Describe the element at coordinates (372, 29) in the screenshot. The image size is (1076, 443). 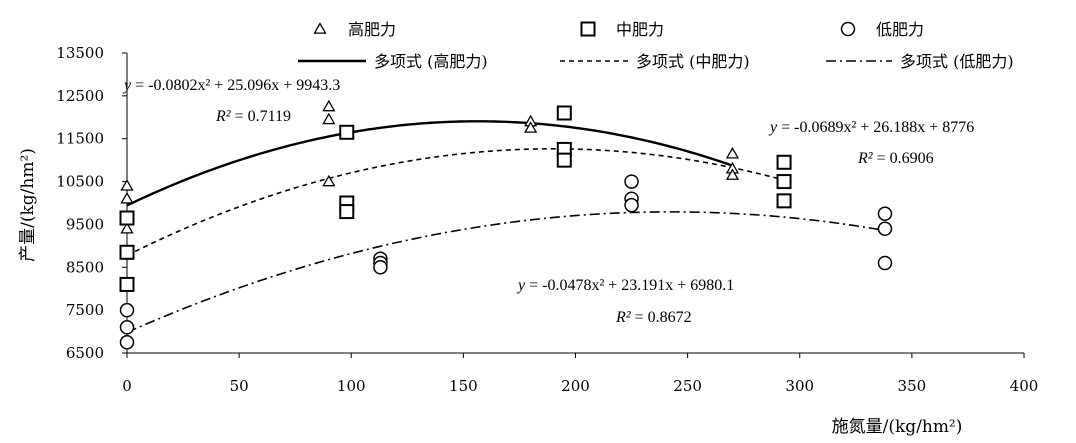
I see `legend-label-triangle: 高肥力` at that location.